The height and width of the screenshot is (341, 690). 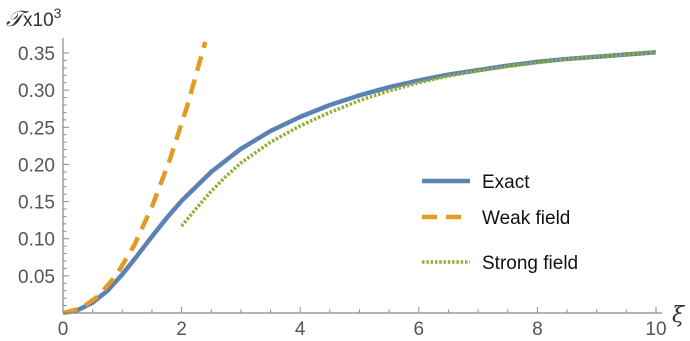 What do you see at coordinates (530, 263) in the screenshot?
I see `legend-label-strong-field: Strong field` at bounding box center [530, 263].